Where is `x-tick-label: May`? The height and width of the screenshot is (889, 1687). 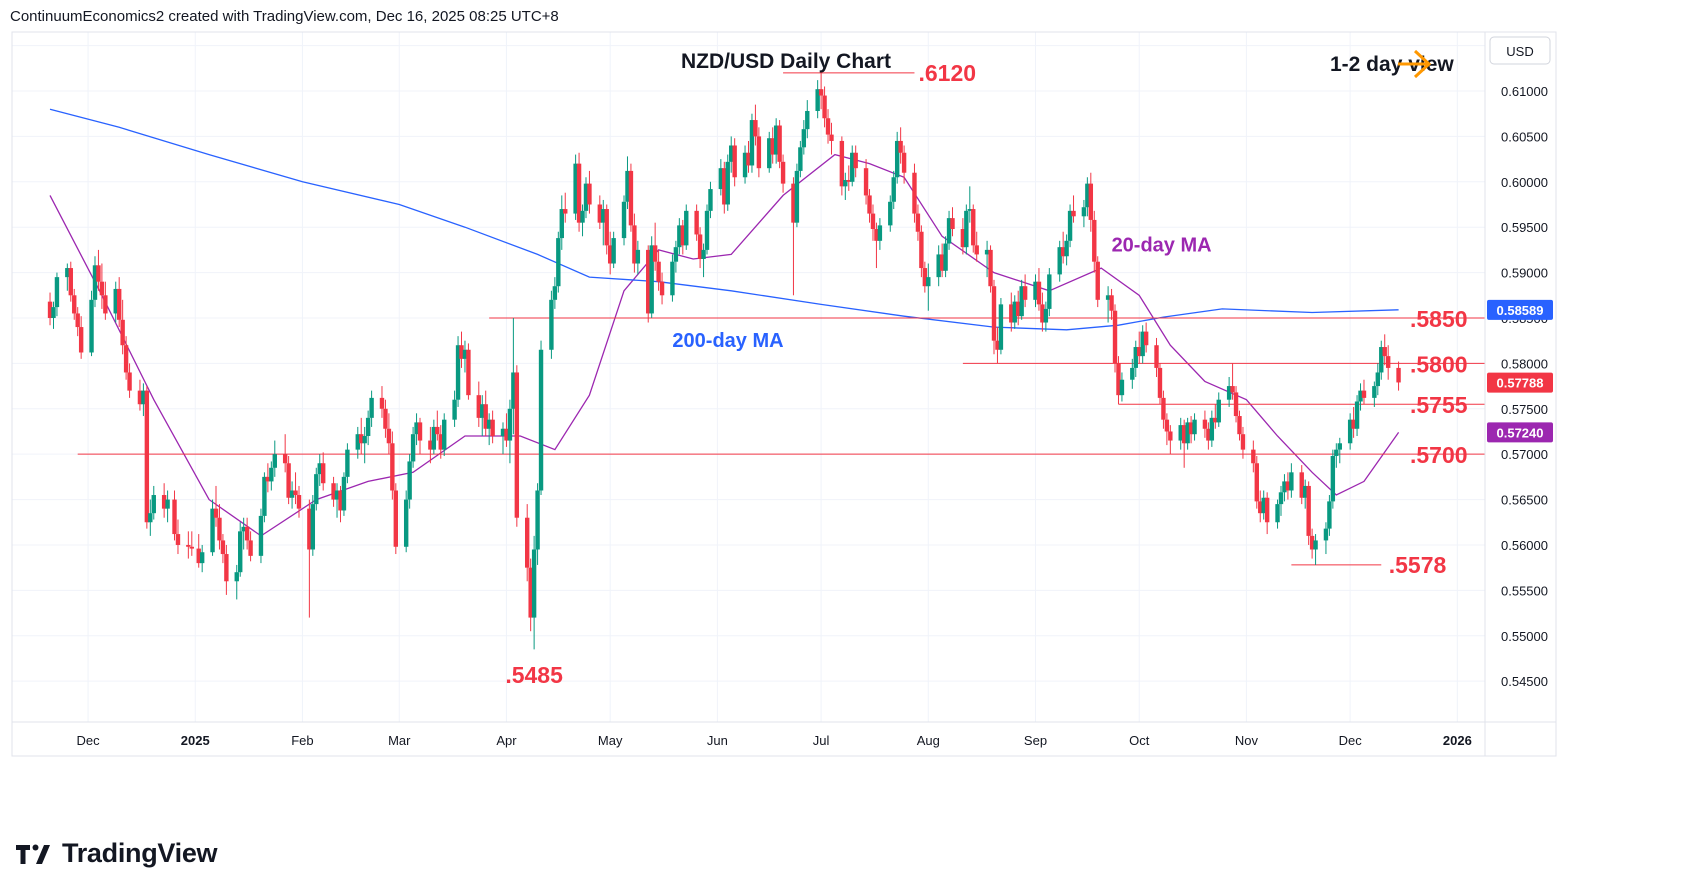
x-tick-label: May is located at coordinates (610, 740).